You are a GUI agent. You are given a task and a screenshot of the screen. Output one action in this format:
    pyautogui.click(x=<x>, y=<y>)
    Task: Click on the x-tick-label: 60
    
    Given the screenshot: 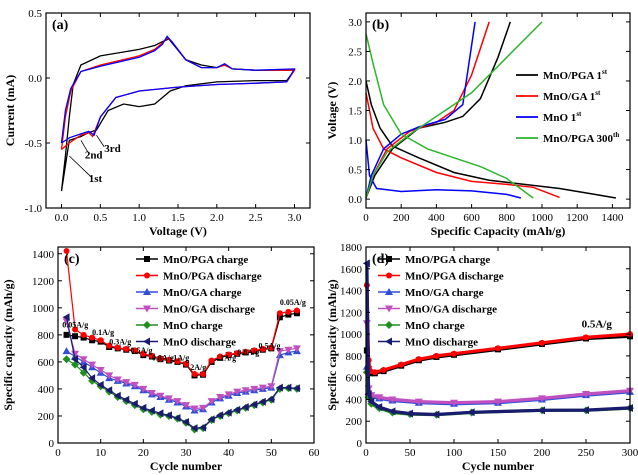 What is the action you would take?
    pyautogui.click(x=315, y=453)
    